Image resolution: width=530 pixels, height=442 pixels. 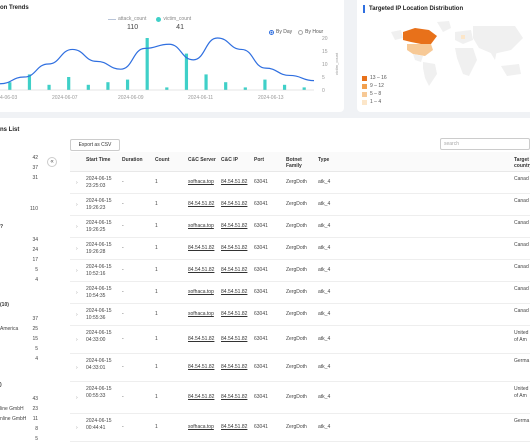 I want to click on column-header: Type, so click(x=324, y=160).